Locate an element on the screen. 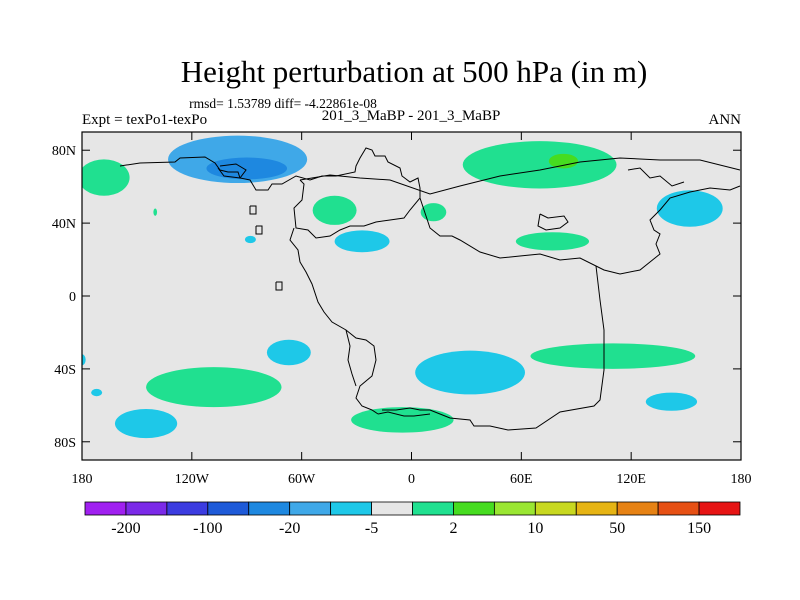 This screenshot has height=600, width=800. colorbar-label: -100 is located at coordinates (207, 528).